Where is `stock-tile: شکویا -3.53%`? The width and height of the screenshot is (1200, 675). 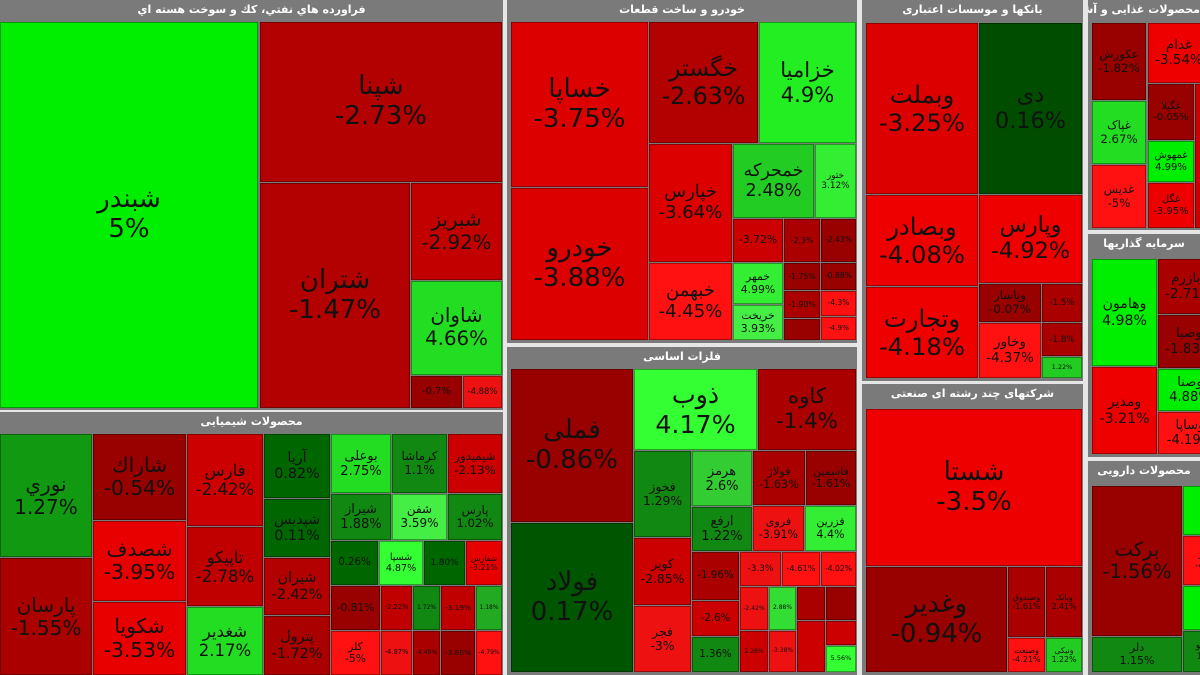 stock-tile: شکویا -3.53% is located at coordinates (139, 638).